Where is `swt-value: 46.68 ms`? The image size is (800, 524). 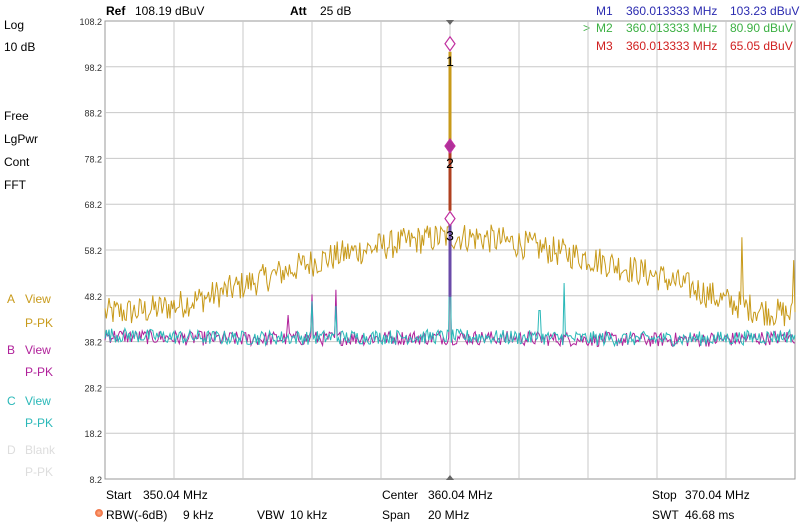 swt-value: 46.68 ms is located at coordinates (710, 515).